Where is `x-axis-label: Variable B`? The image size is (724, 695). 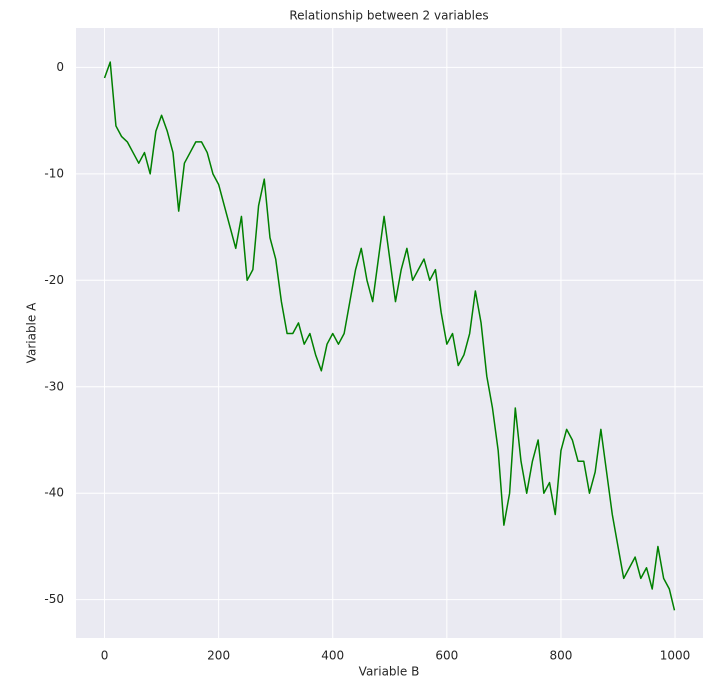
x-axis-label: Variable B is located at coordinates (389, 672).